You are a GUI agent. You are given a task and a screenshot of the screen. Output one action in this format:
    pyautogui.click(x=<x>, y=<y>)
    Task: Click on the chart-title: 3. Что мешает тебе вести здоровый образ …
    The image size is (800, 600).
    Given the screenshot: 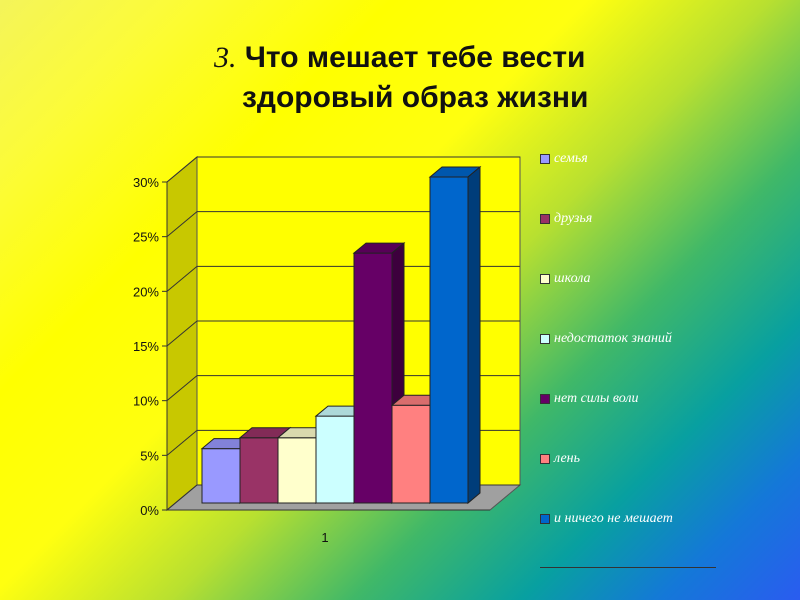 What is the action you would take?
    pyautogui.click(x=454, y=78)
    